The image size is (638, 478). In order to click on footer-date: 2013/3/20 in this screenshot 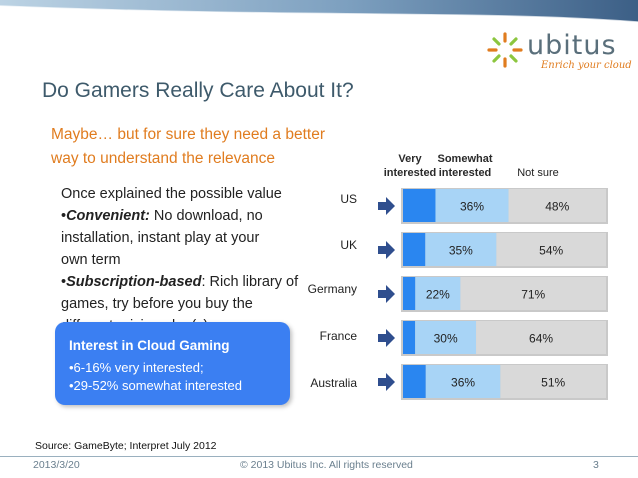, I will do `click(56, 465)`.